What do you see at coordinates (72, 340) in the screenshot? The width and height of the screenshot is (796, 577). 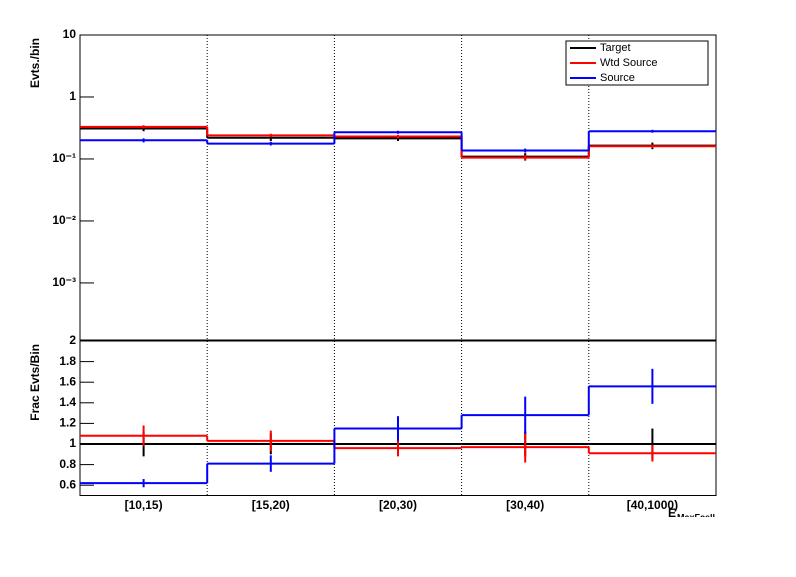 I see `y-tick-label: 2` at bounding box center [72, 340].